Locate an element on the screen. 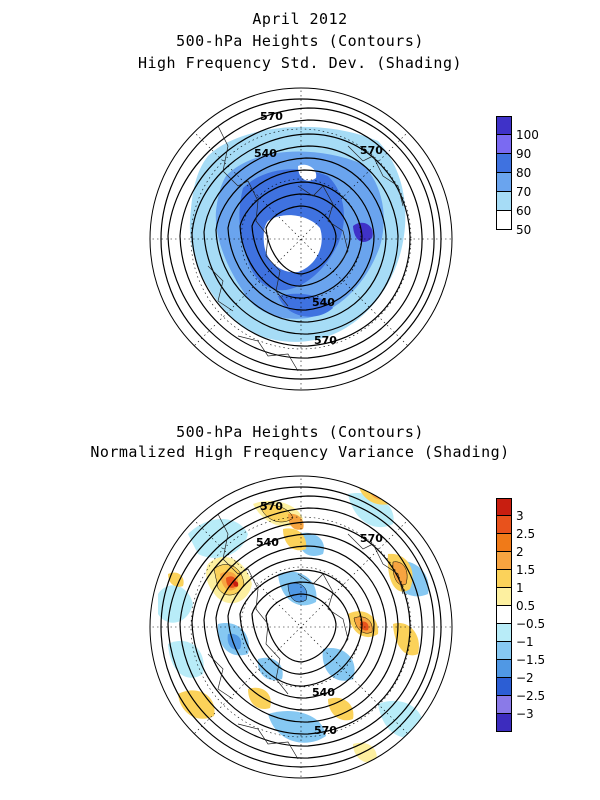 The image size is (600, 800). colorbar-tick-label: 50 is located at coordinates (524, 230).